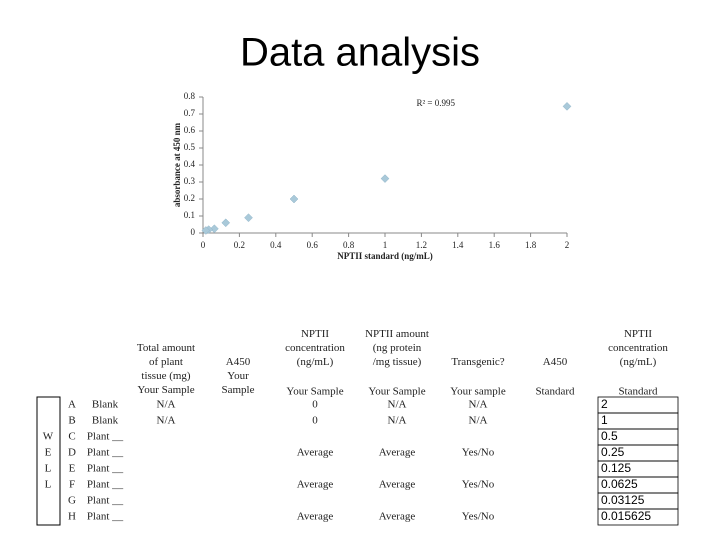 The image size is (720, 540). I want to click on table-cell: C, so click(71, 437).